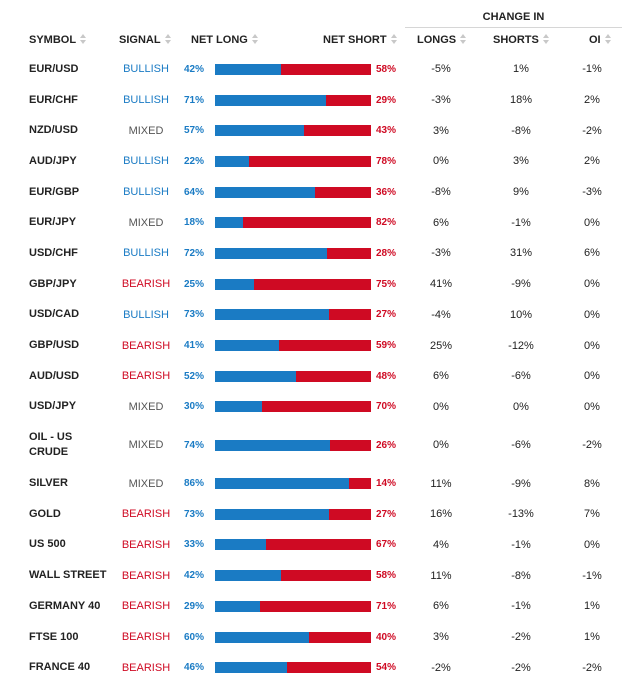 This screenshot has width=622, height=694. I want to click on longs-change-cell: -4%, so click(441, 314).